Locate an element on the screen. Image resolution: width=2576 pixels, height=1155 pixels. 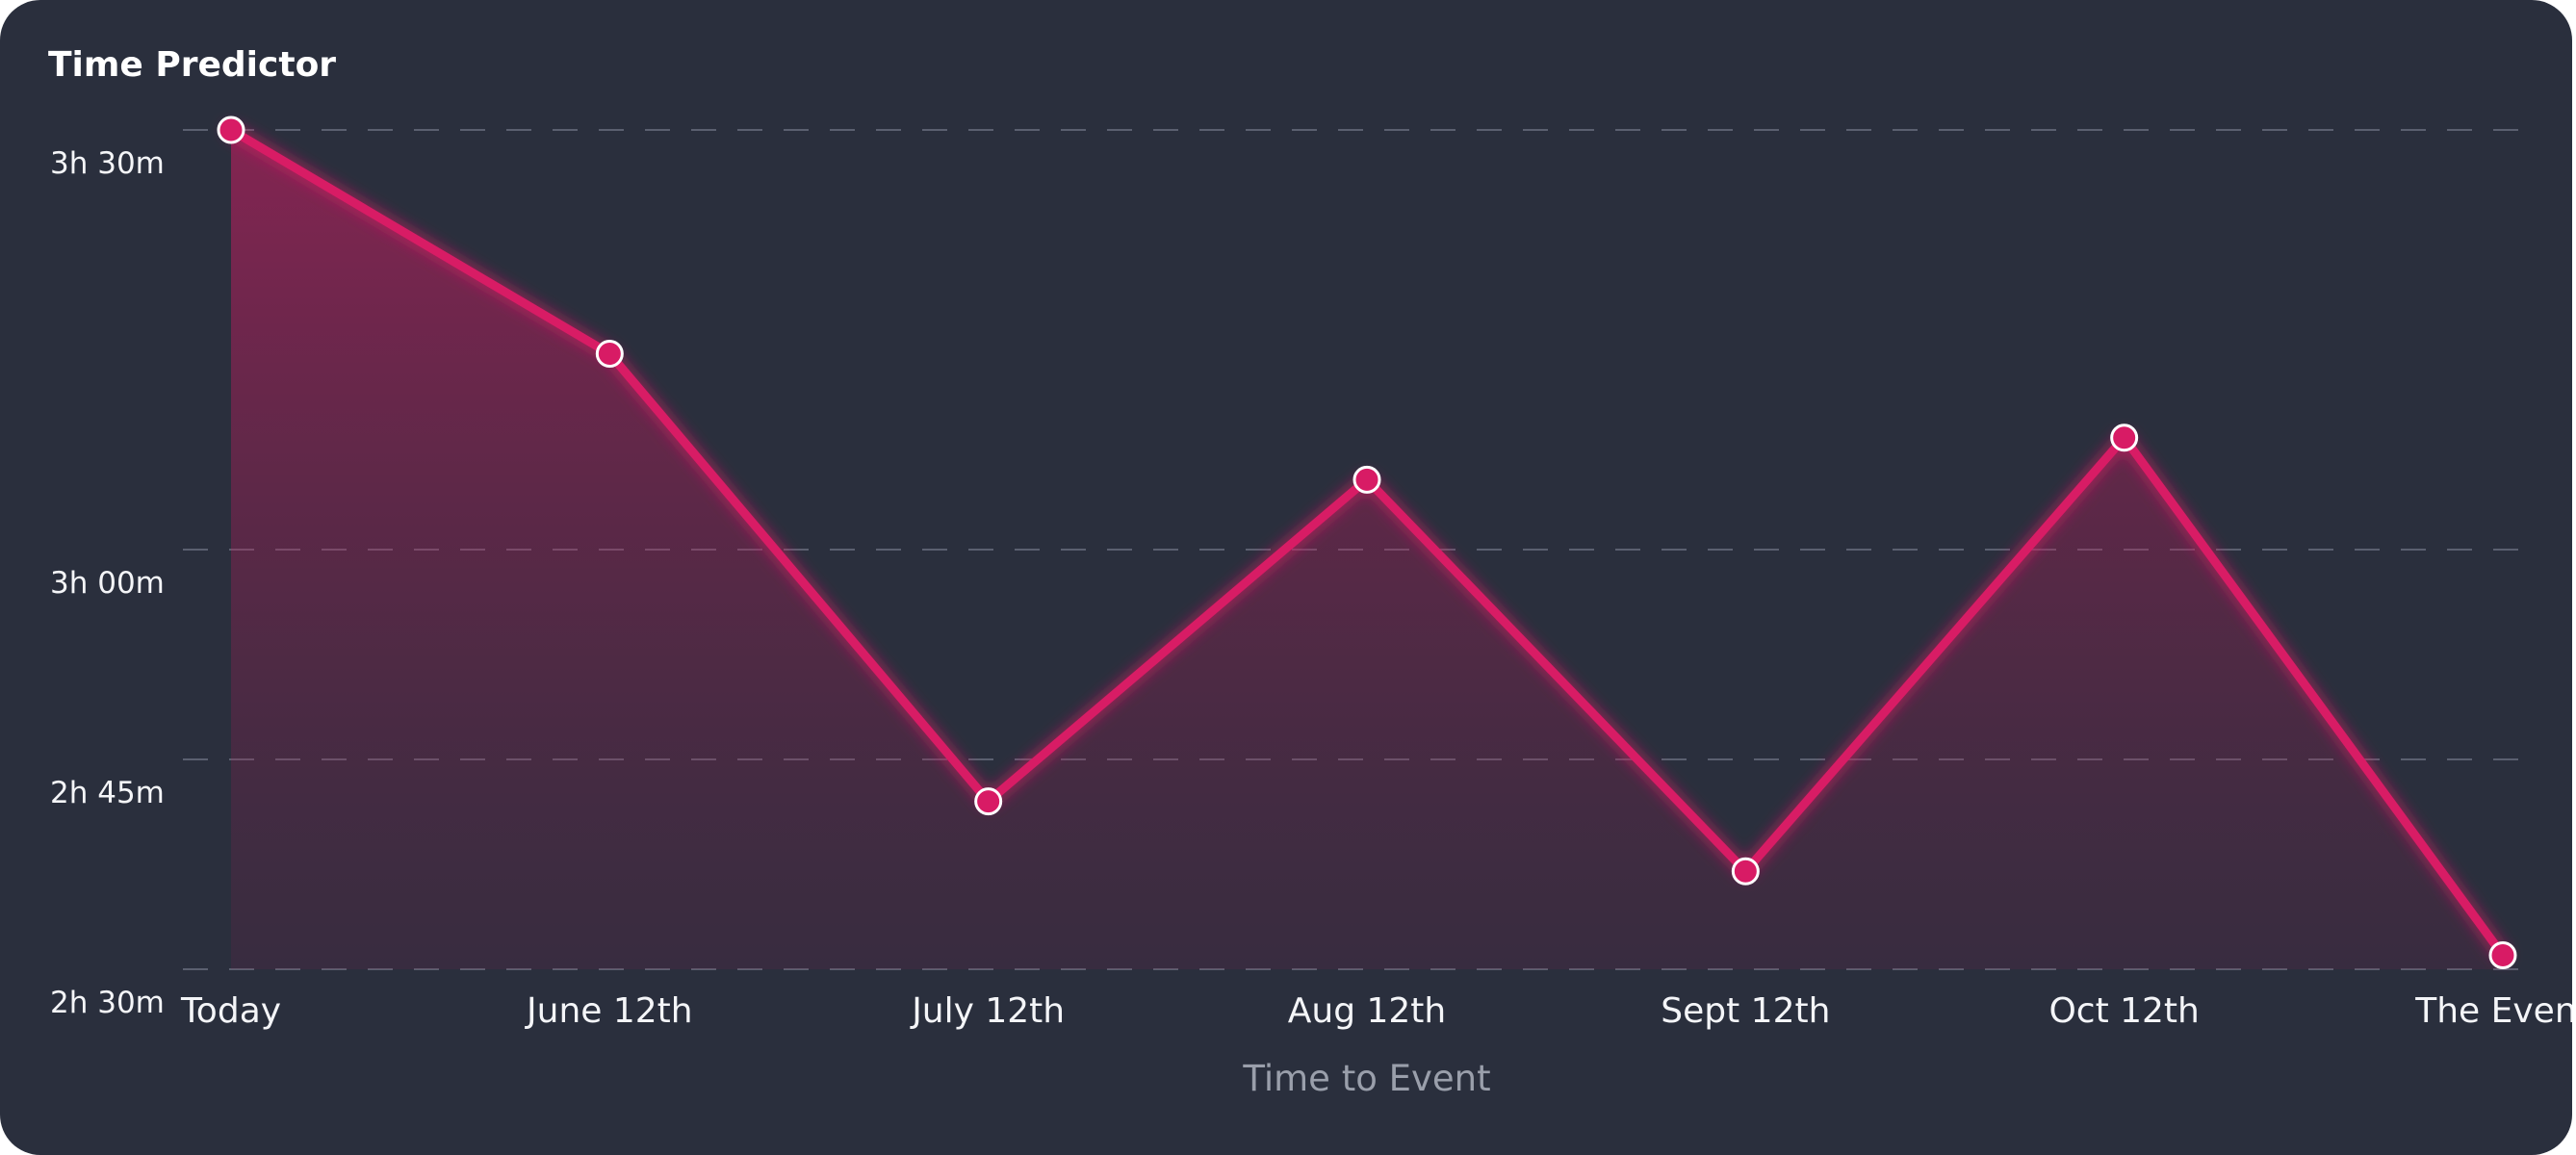
chart-title: Time Predictor is located at coordinates (193, 65).